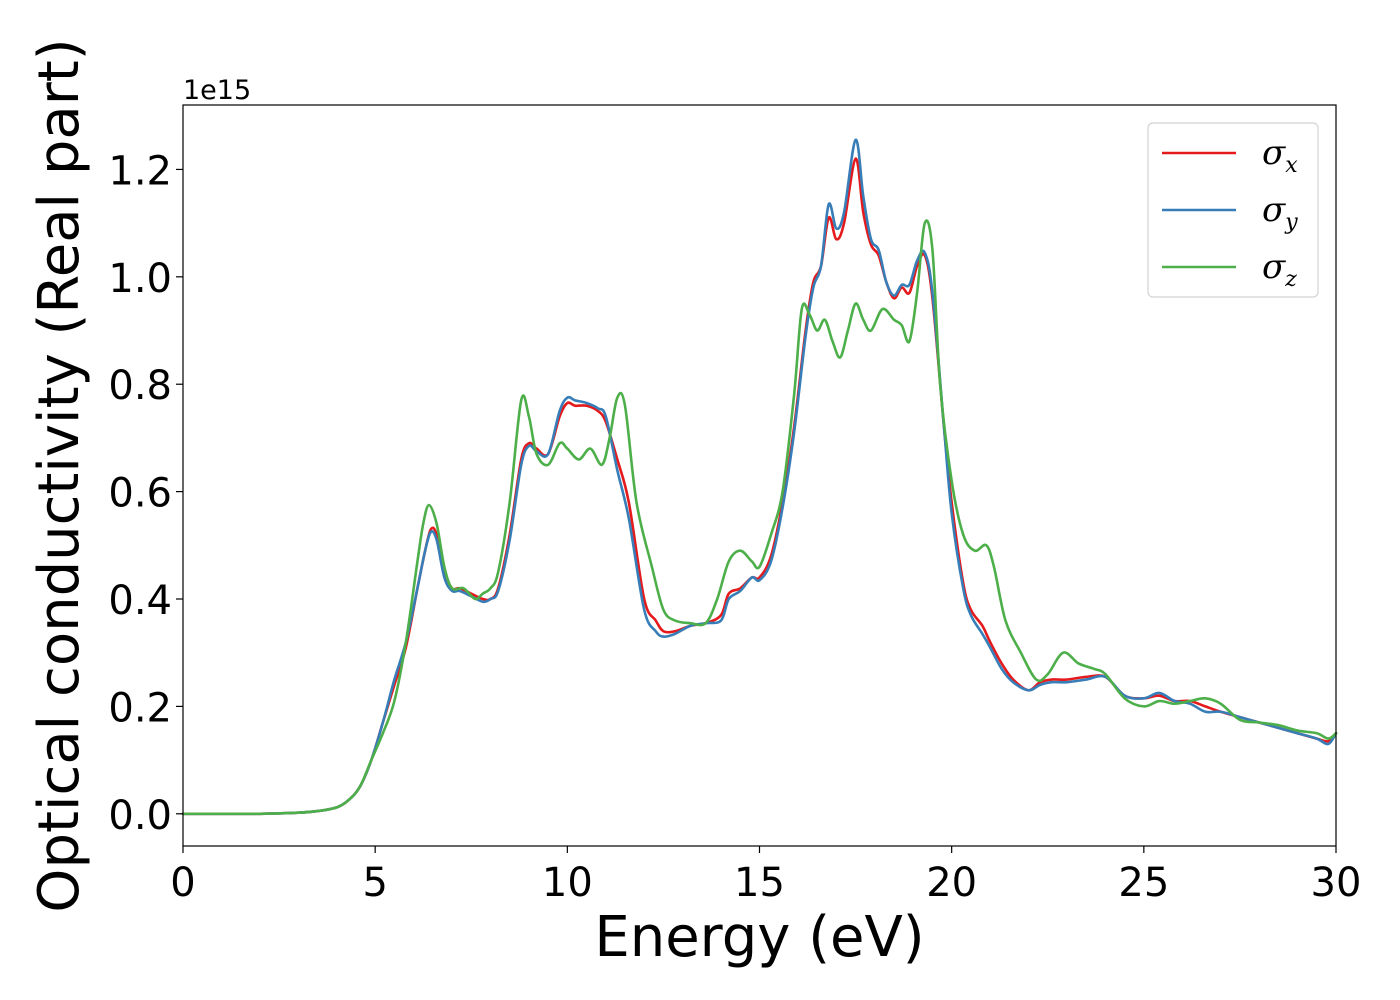  Describe the element at coordinates (1336, 883) in the screenshot. I see `x-tick-label: 30` at that location.